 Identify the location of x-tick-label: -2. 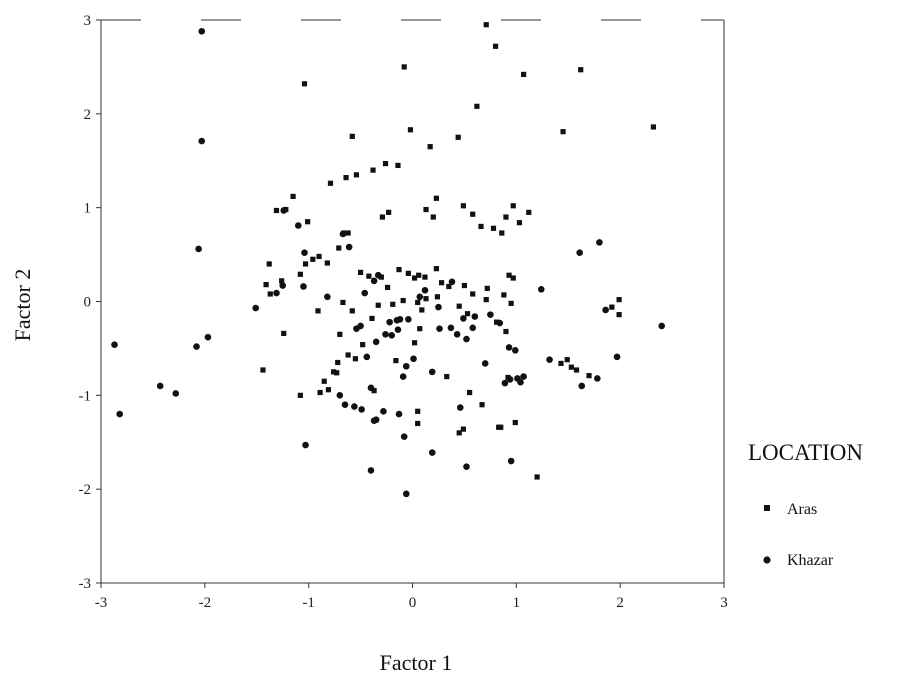
(205, 603).